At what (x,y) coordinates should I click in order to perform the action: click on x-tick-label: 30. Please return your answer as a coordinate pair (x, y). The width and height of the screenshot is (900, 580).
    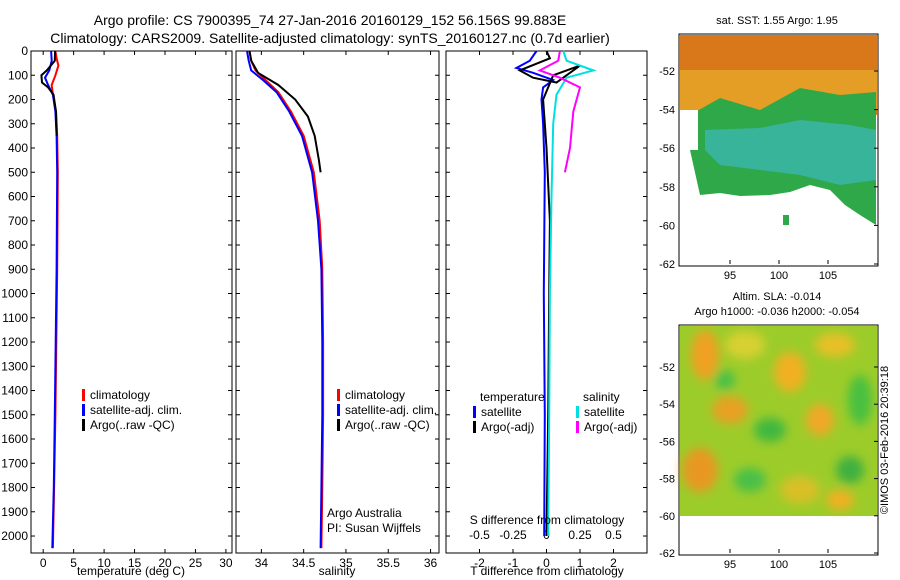
    Looking at the image, I should click on (226, 563).